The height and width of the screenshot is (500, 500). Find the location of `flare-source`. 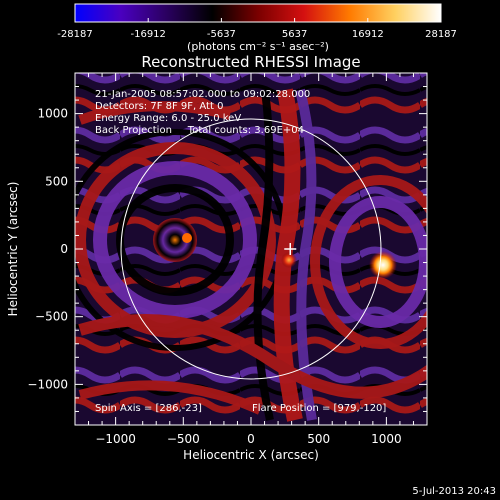

flare-source is located at coordinates (383, 265).